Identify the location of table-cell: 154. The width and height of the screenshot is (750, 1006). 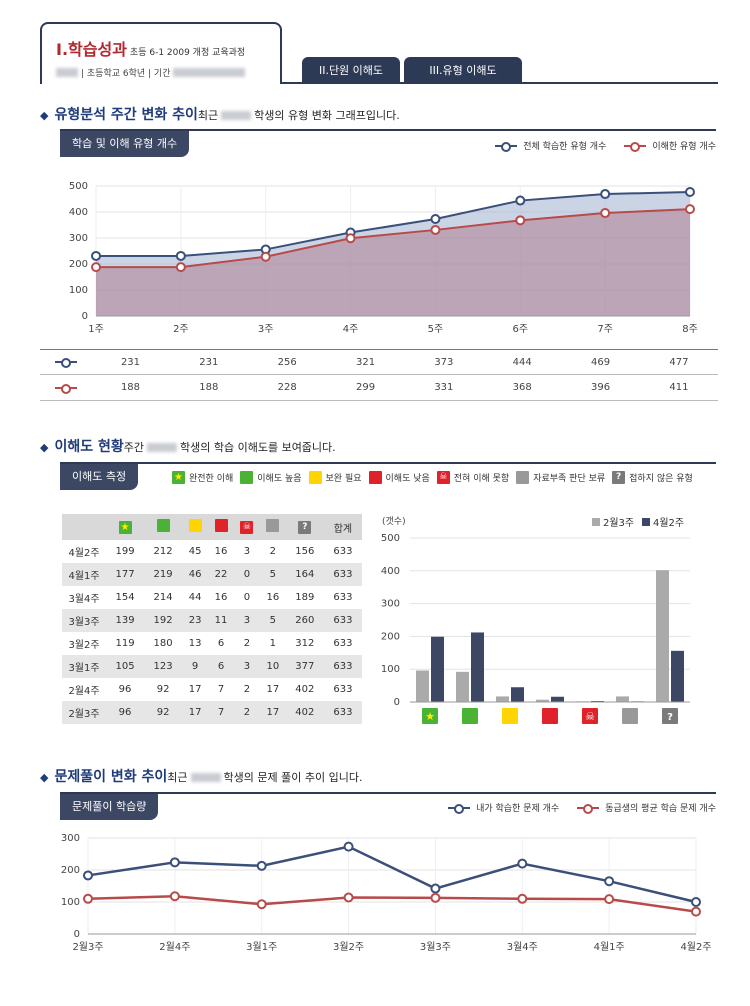
(125, 597).